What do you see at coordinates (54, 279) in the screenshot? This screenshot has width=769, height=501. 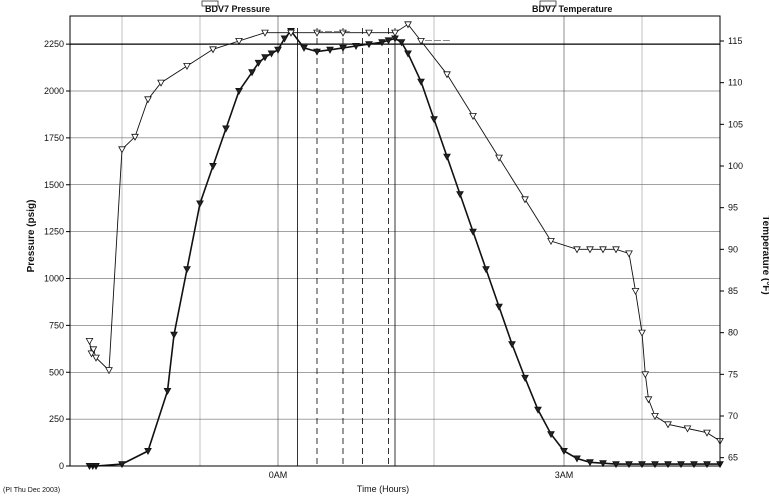 I see `y-tick-label: 1000` at bounding box center [54, 279].